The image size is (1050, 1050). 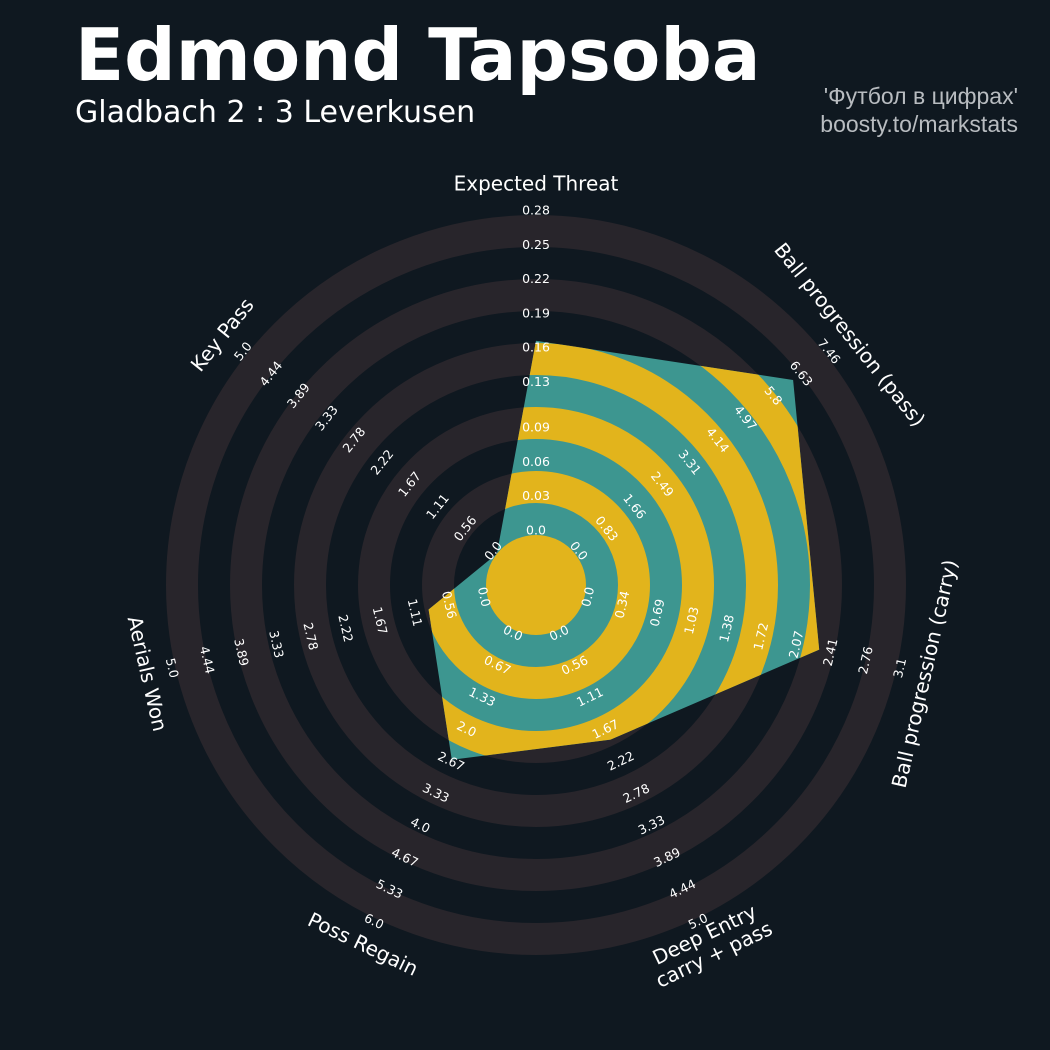 What do you see at coordinates (691, 620) in the screenshot?
I see `tick-label: 1.03` at bounding box center [691, 620].